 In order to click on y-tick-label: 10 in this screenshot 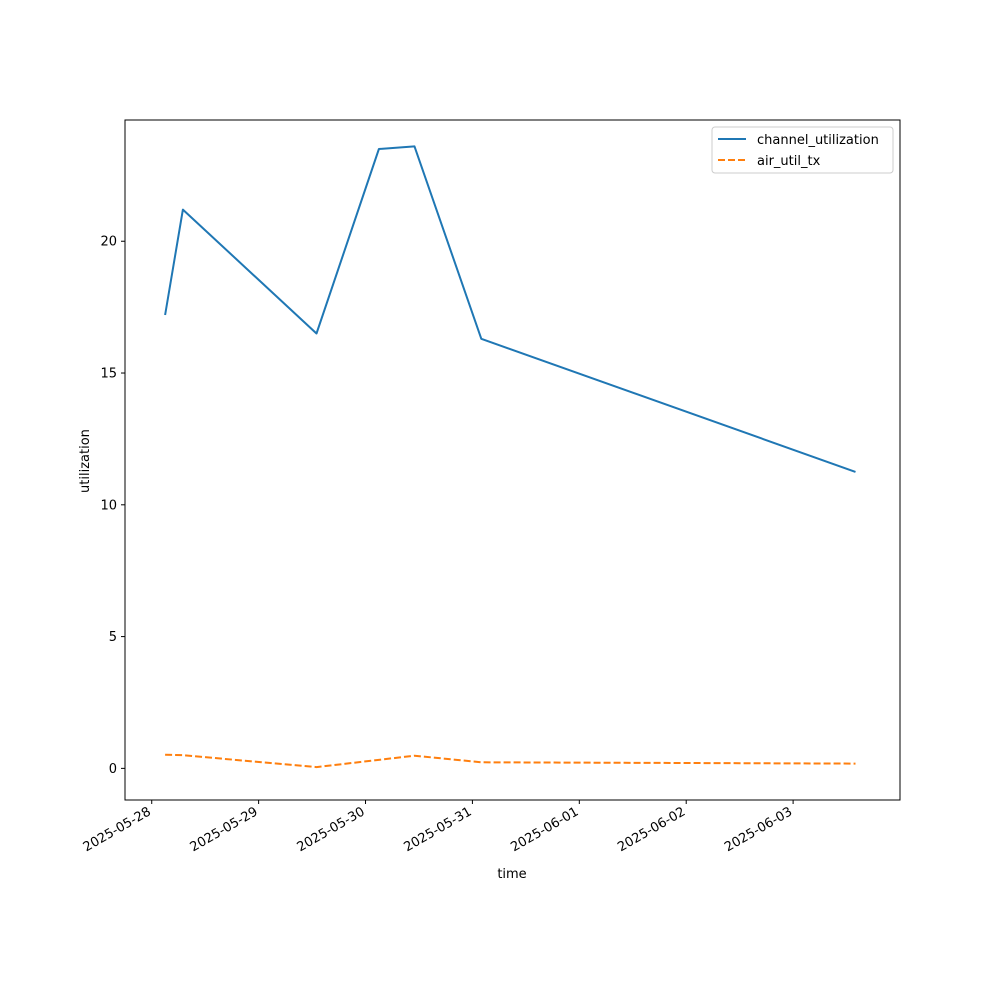, I will do `click(108, 505)`.